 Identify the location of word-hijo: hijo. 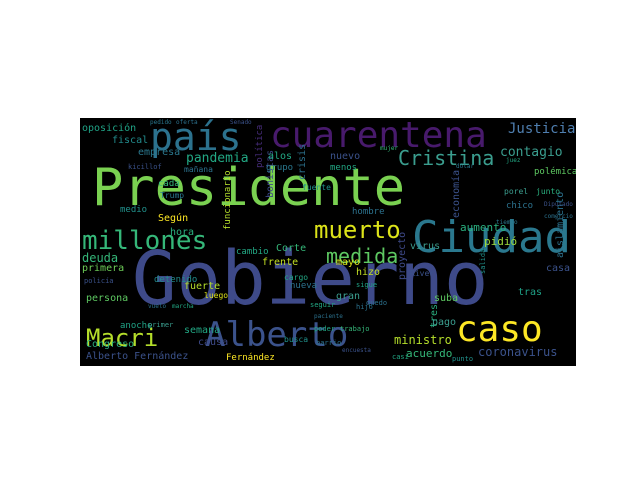
(364, 307).